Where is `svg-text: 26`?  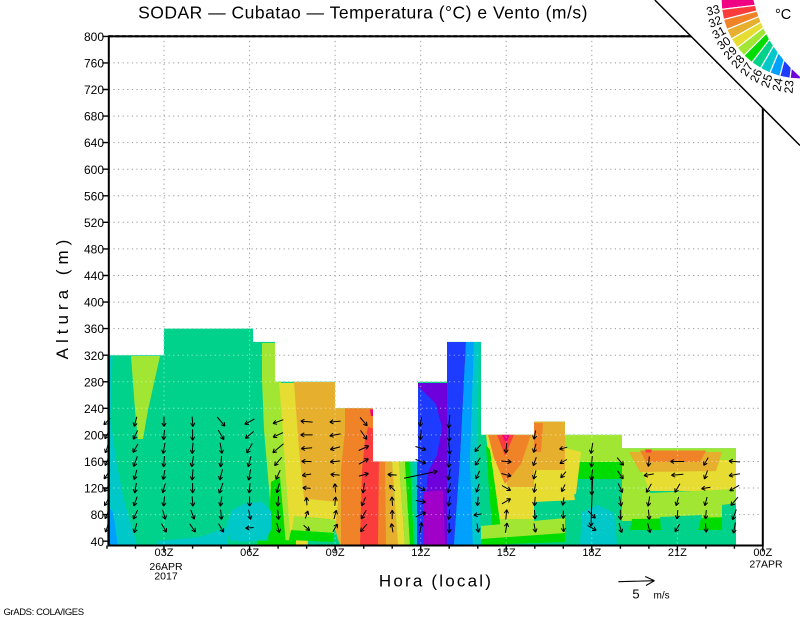
svg-text: 26 is located at coordinates (756, 75).